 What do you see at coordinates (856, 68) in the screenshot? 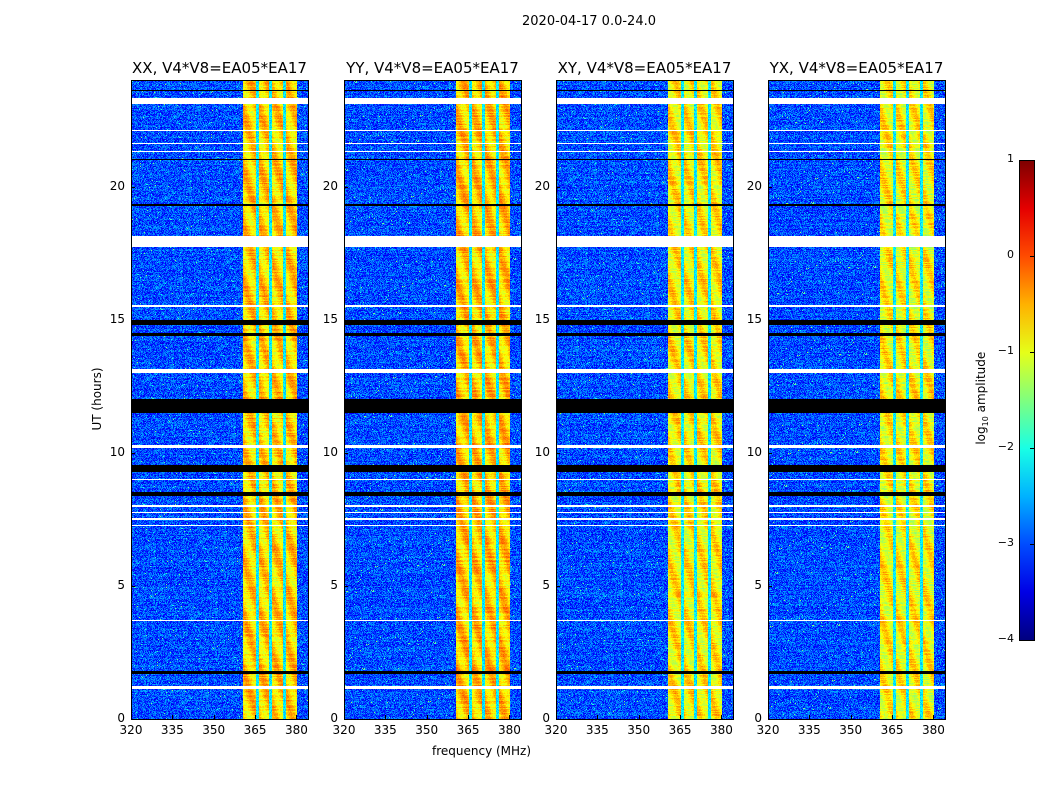
I see `panel-title: YX, V4*V8=EA05*EA17` at bounding box center [856, 68].